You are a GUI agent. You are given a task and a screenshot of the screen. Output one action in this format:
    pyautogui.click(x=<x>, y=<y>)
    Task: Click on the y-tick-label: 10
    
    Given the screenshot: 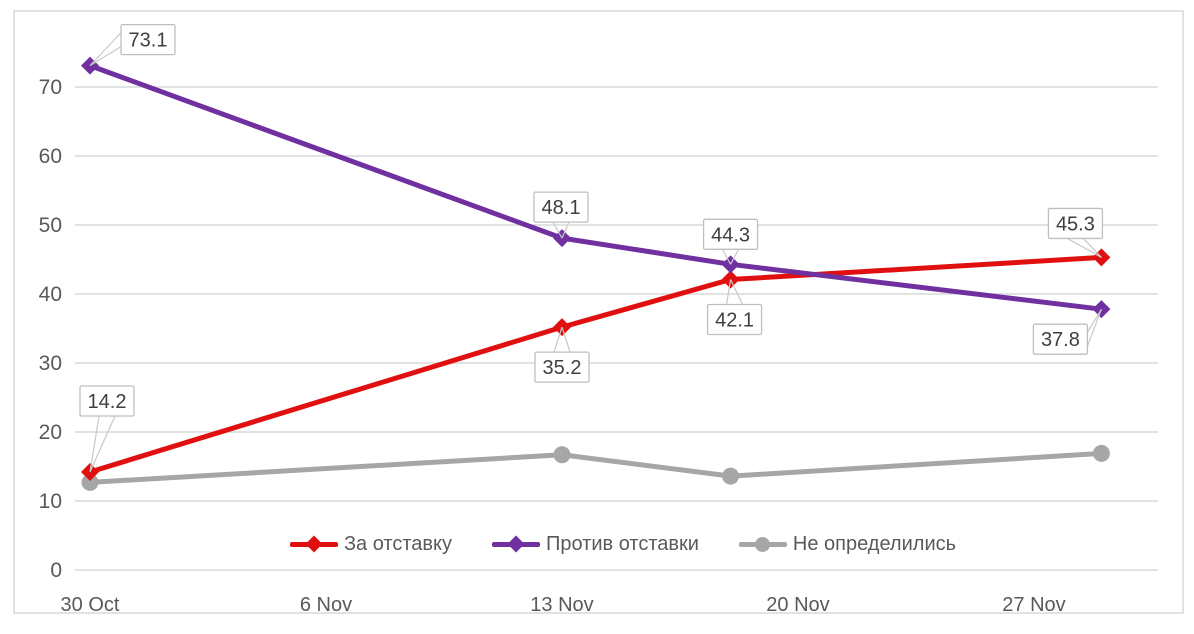 What is the action you would take?
    pyautogui.click(x=50, y=501)
    